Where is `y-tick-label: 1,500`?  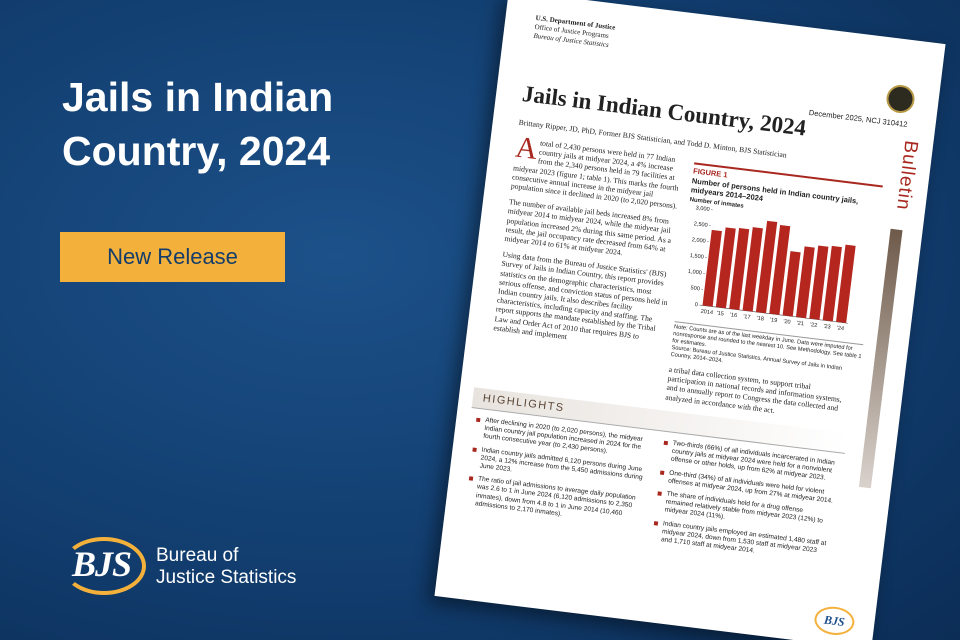
y-tick-label: 1,500 is located at coordinates (696, 257).